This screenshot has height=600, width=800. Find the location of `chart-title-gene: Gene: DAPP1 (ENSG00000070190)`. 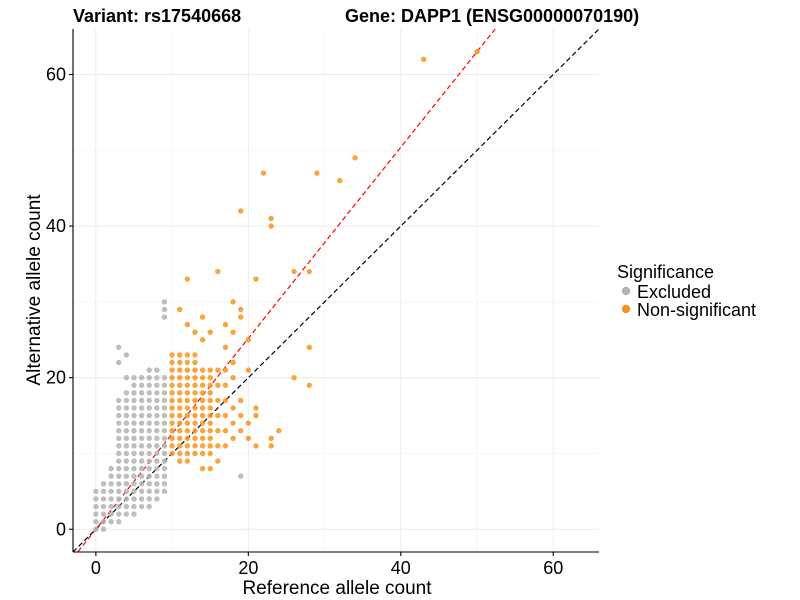

chart-title-gene: Gene: DAPP1 (ENSG00000070190) is located at coordinates (492, 16).